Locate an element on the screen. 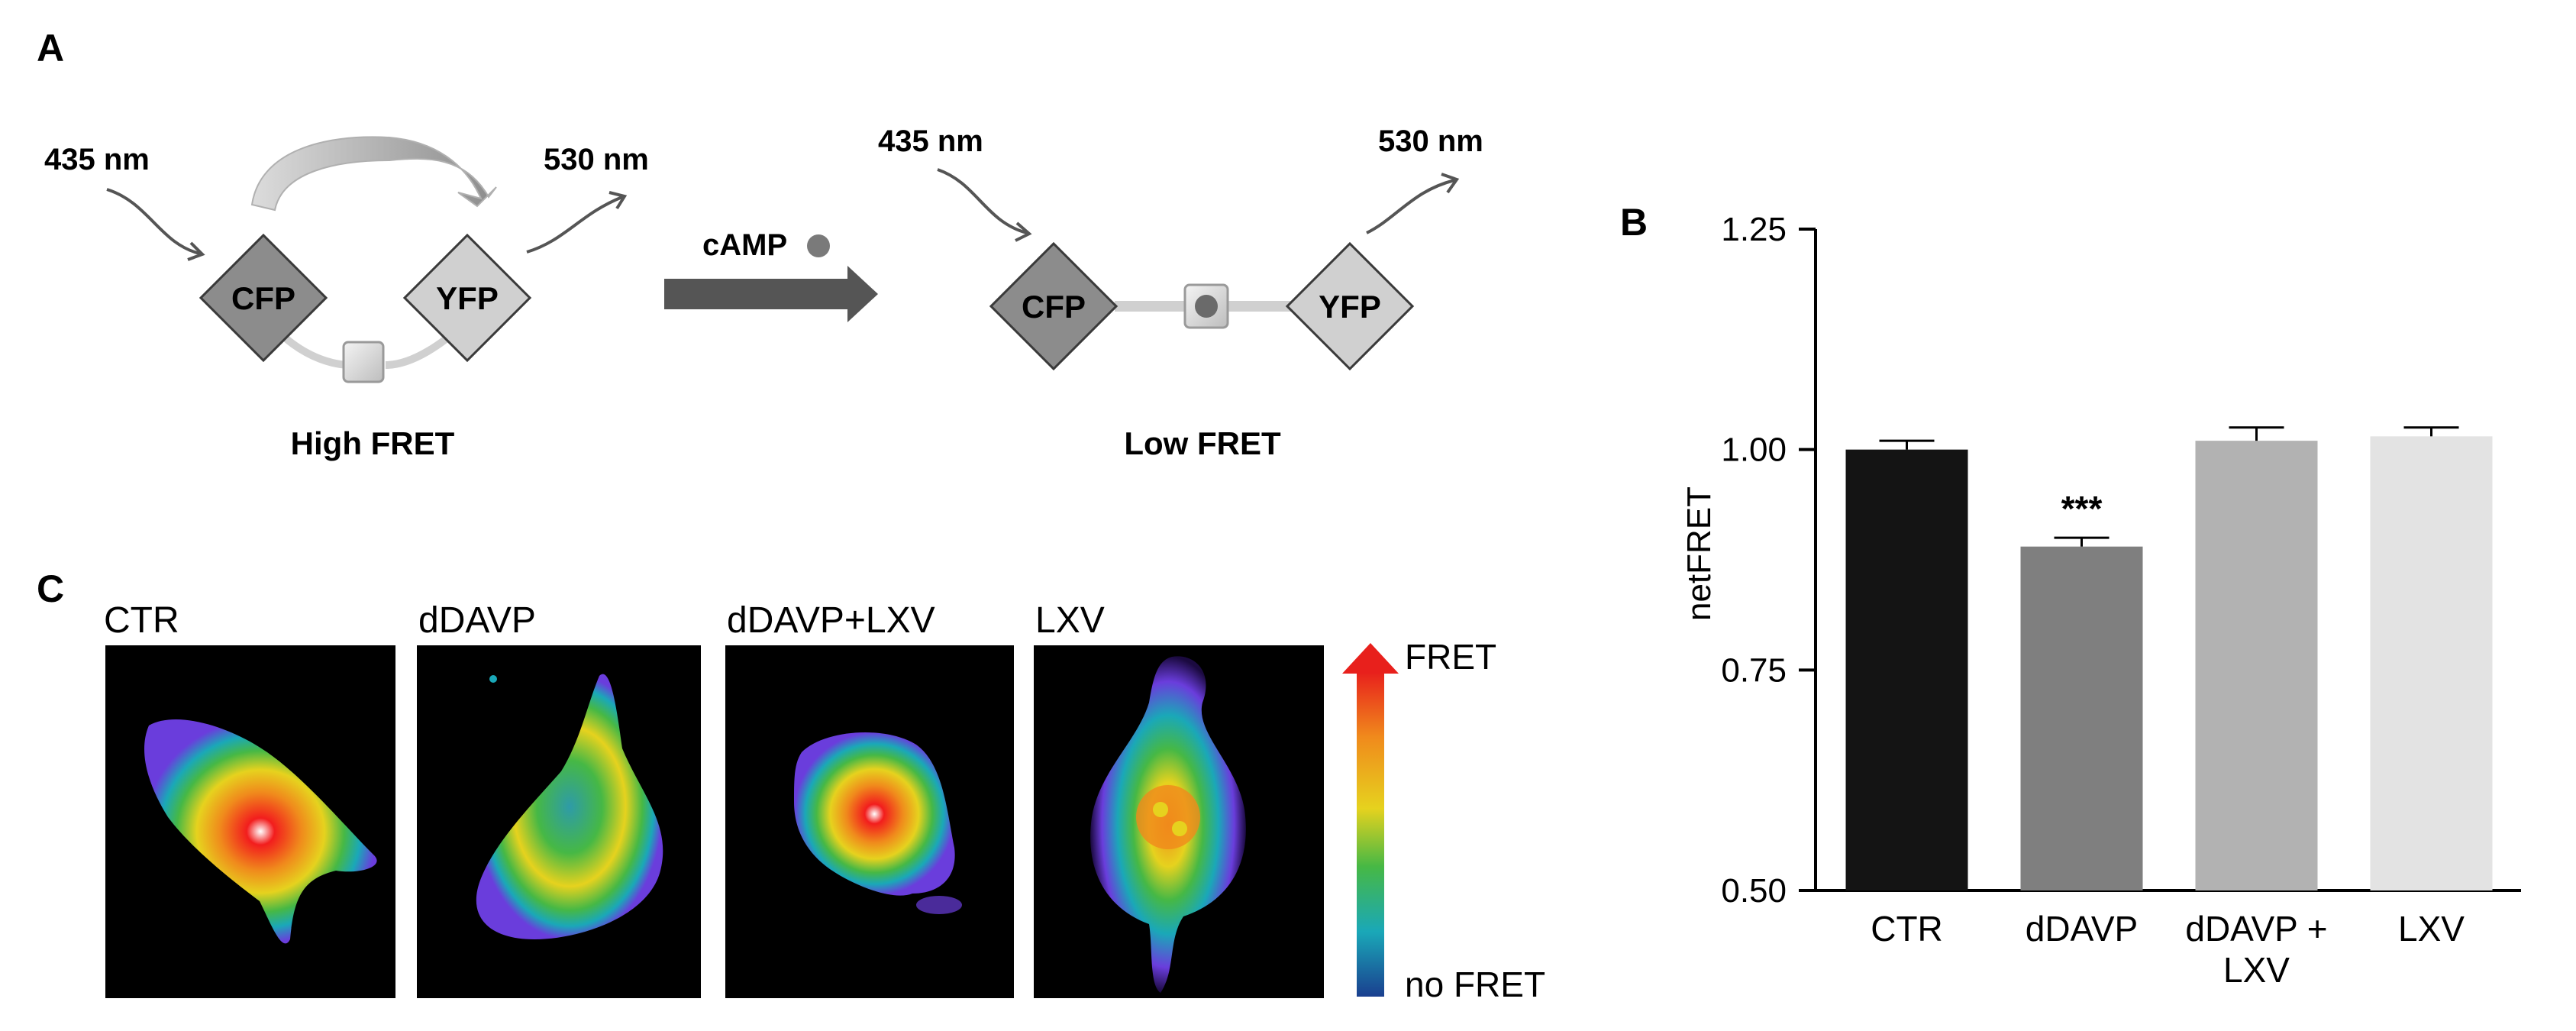  high-emission-arrow is located at coordinates (574, 225).